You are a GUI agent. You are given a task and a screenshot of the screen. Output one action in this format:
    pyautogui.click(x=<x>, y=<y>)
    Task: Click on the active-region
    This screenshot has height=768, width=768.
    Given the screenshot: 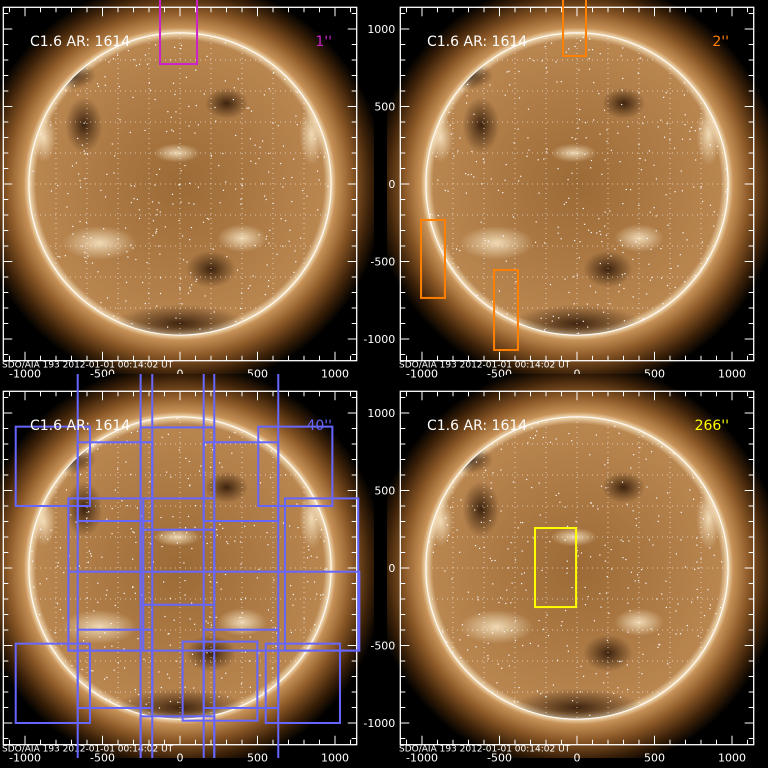 What is the action you would take?
    pyautogui.click(x=177, y=153)
    